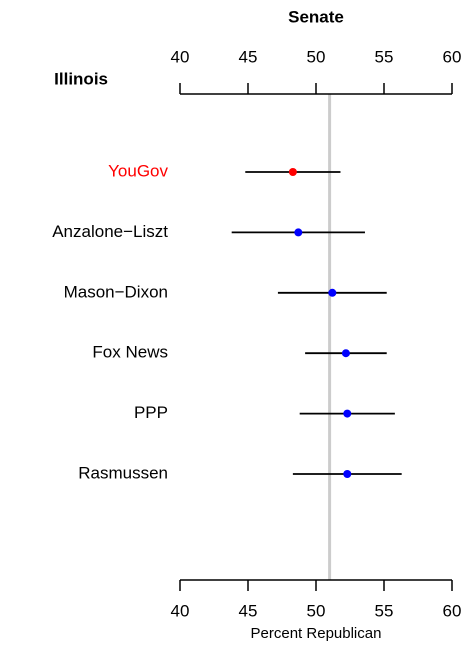 The height and width of the screenshot is (647, 469). Describe the element at coordinates (123, 472) in the screenshot. I see `category-label: Rasmussen` at that location.